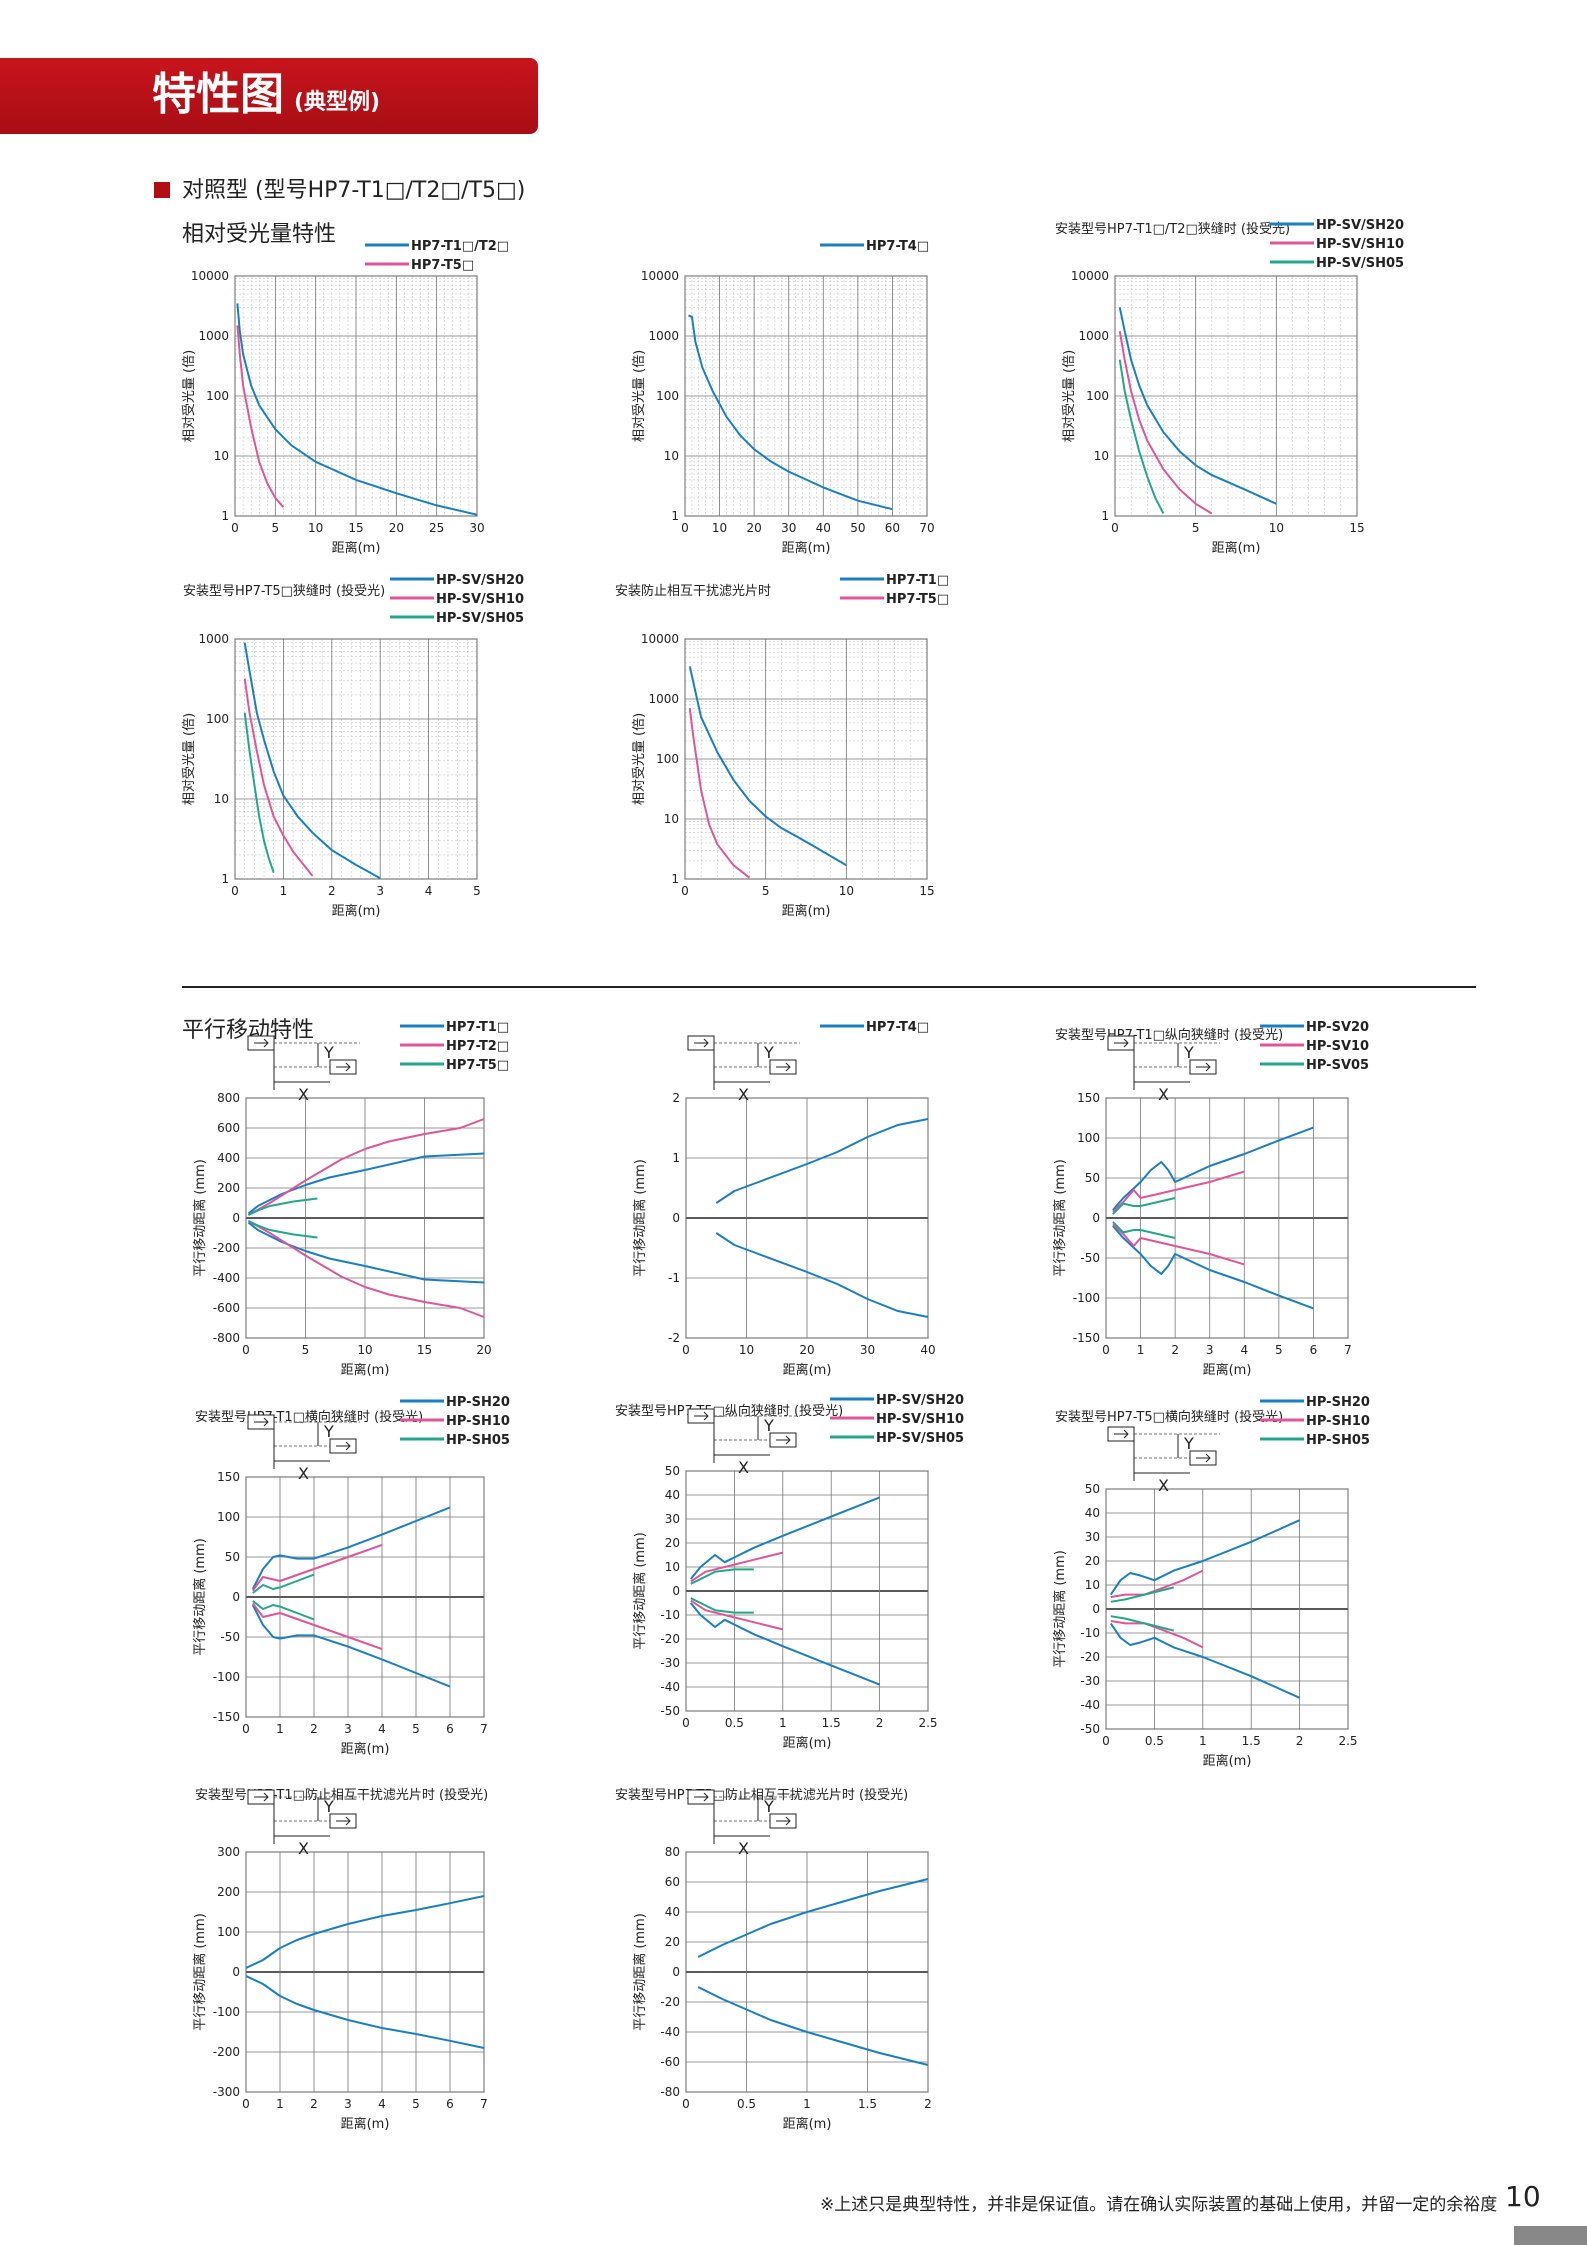 The height and width of the screenshot is (2245, 1587). What do you see at coordinates (917, 580) in the screenshot?
I see `legend-label: HP7-T1□` at bounding box center [917, 580].